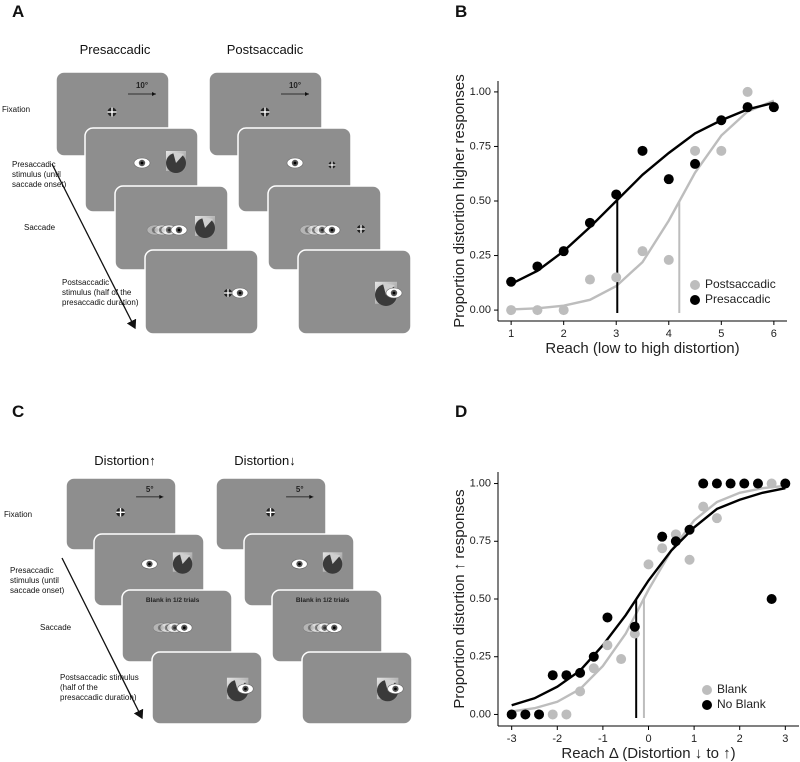 The width and height of the screenshot is (800, 762). Describe the element at coordinates (648, 753) in the screenshot. I see `x-axis-title: Reach Δ (Distortion ↓ to ↑)` at that location.